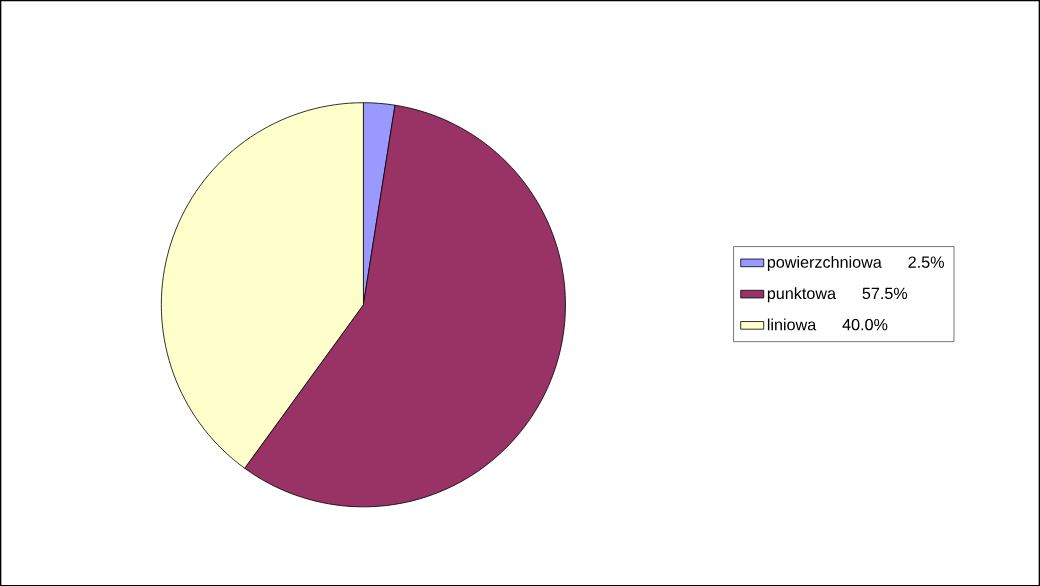 Image resolution: width=1040 pixels, height=586 pixels. I want to click on legend-label: powierzchniowa, so click(824, 263).